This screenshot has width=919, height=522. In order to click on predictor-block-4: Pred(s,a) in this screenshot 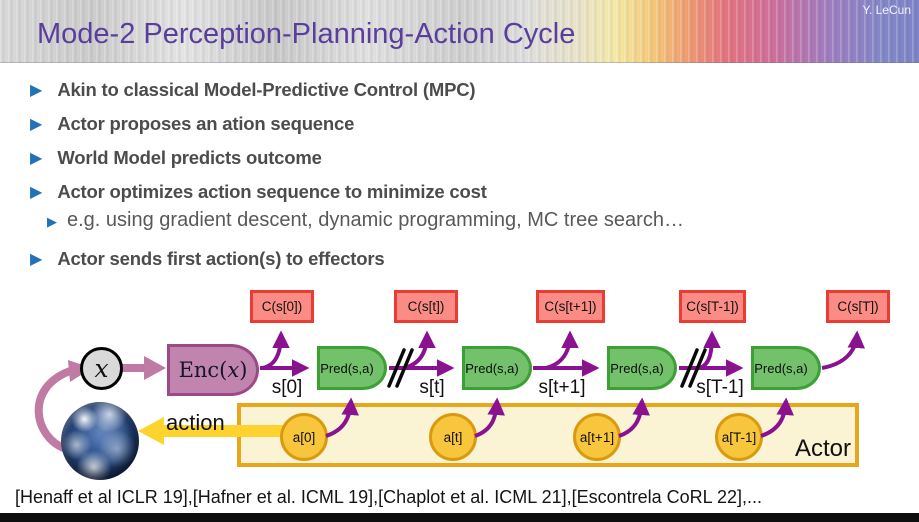, I will do `click(786, 368)`.